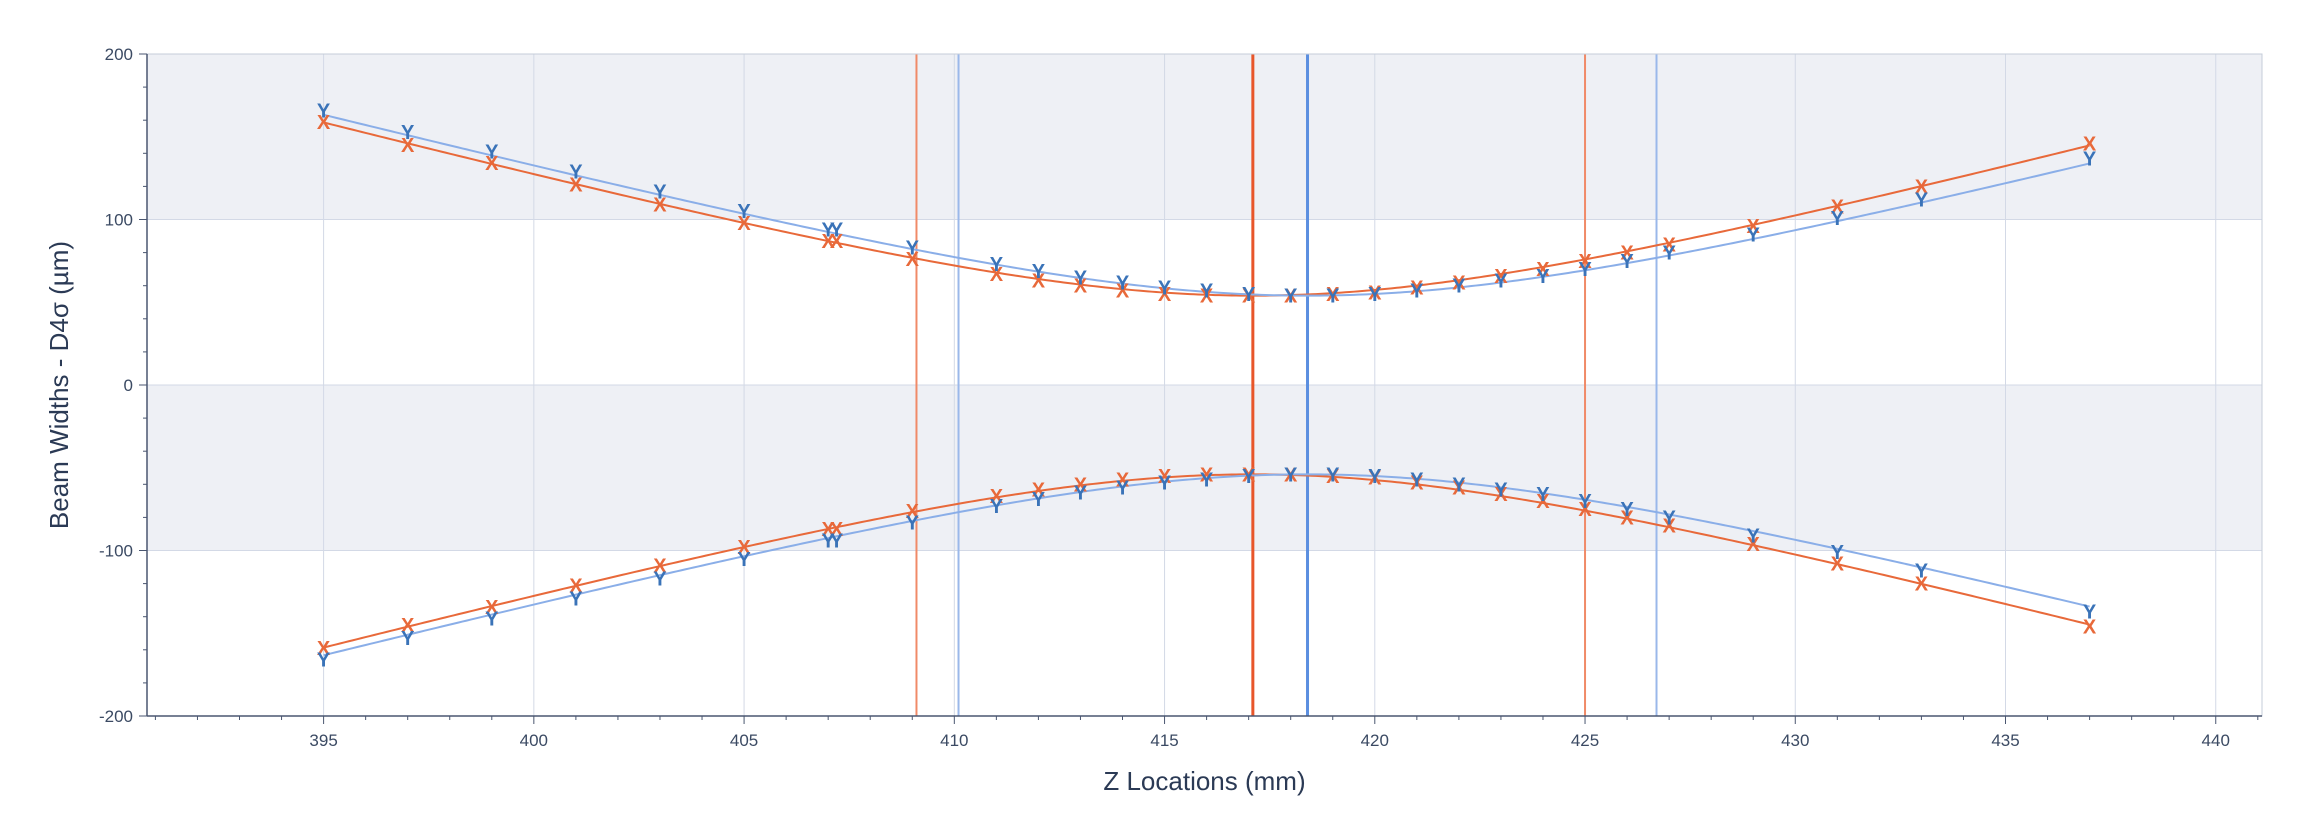 The height and width of the screenshot is (829, 2300). What do you see at coordinates (1375, 740) in the screenshot?
I see `x-tick-label: 420` at bounding box center [1375, 740].